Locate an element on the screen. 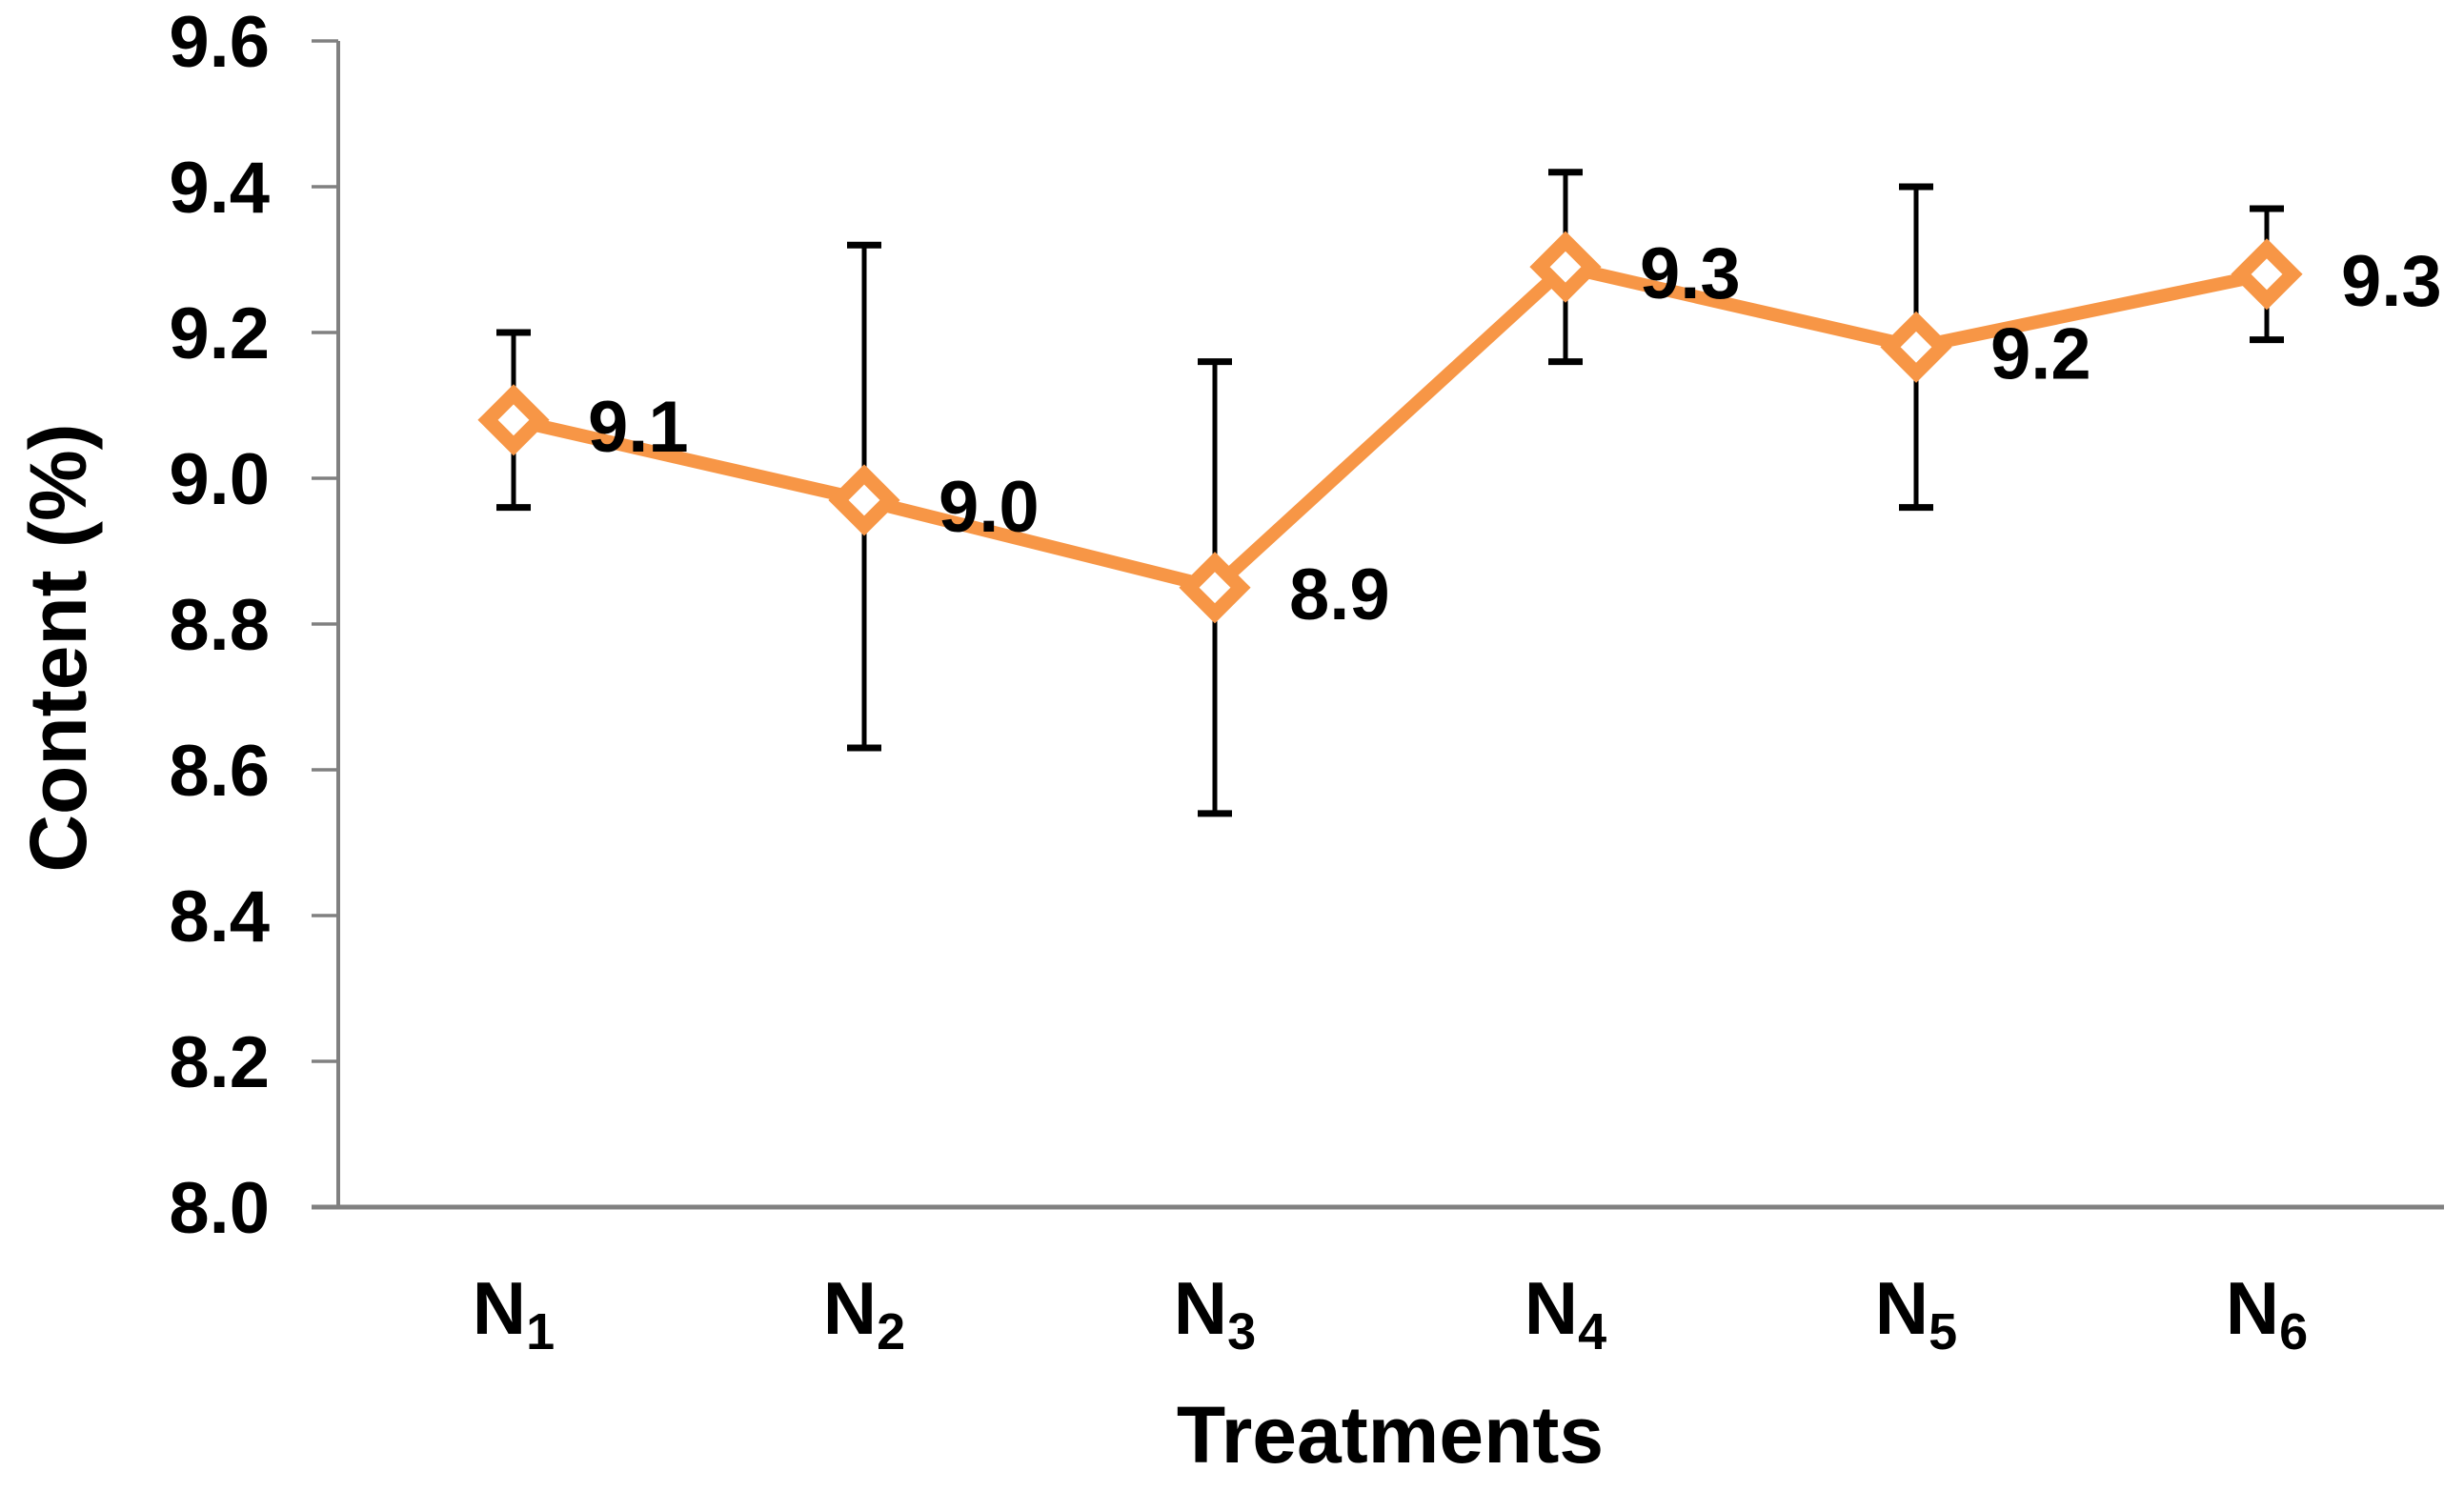 The width and height of the screenshot is (2464, 1491). x-category-label: N2 is located at coordinates (864, 1313).